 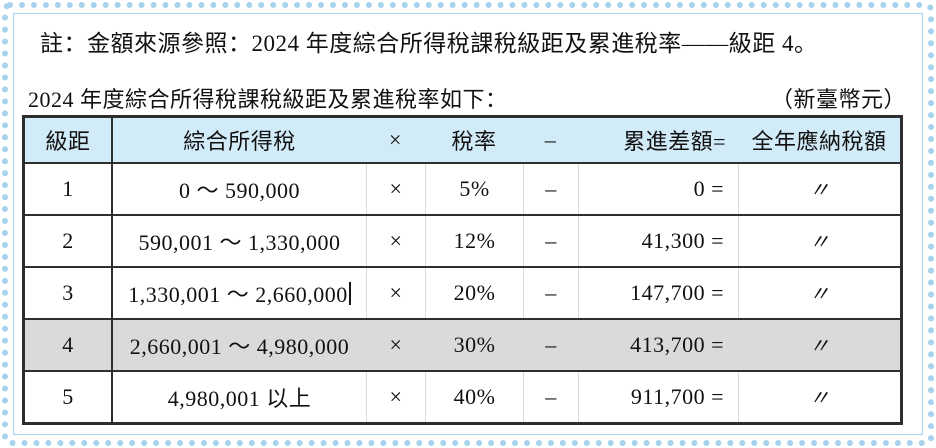 What do you see at coordinates (239, 242) in the screenshot?
I see `cell-income: 590,001 ～ 1,330,000` at bounding box center [239, 242].